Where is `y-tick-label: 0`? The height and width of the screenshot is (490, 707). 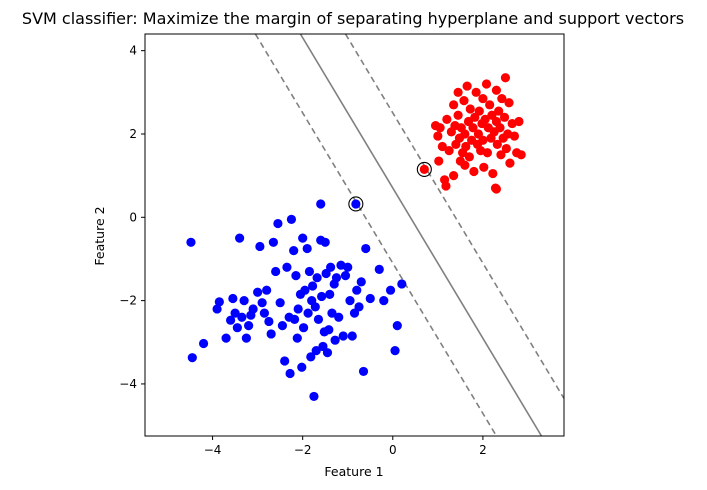
y-tick-label: 0 is located at coordinates (133, 217).